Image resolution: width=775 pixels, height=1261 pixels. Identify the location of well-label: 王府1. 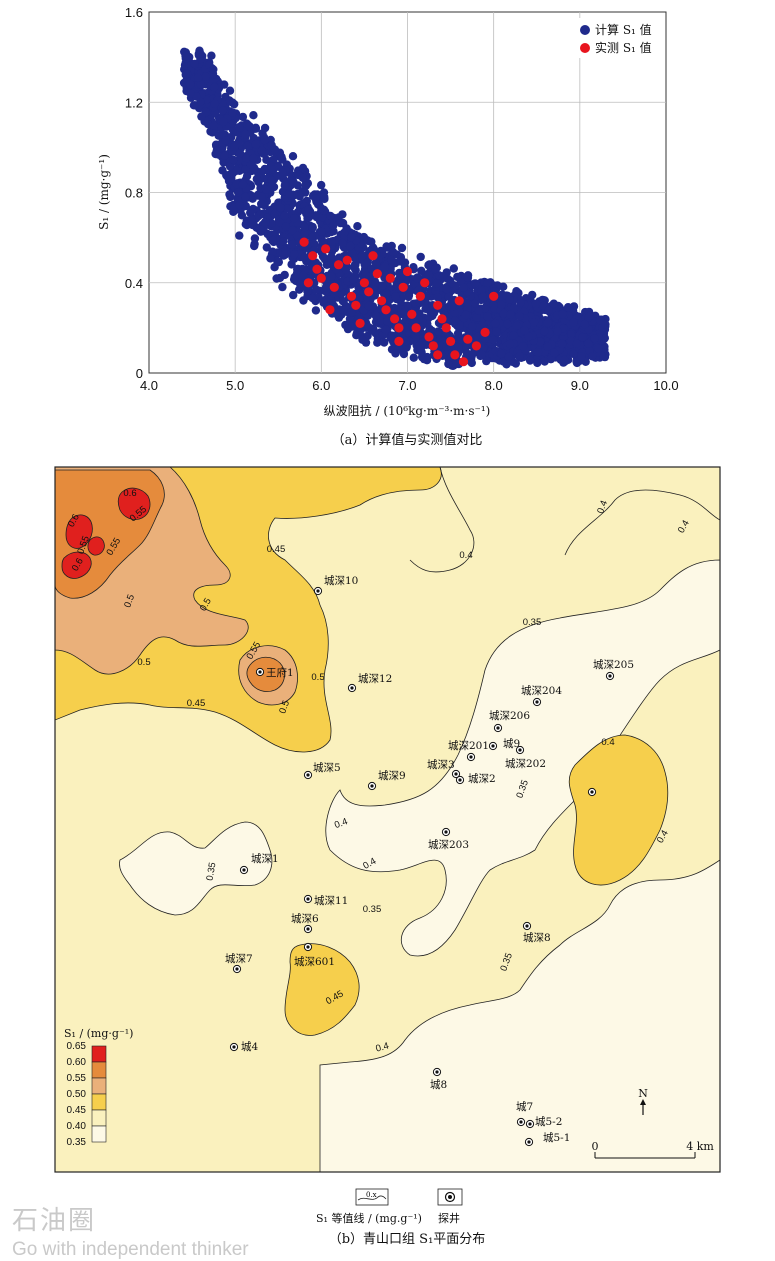
(280, 672).